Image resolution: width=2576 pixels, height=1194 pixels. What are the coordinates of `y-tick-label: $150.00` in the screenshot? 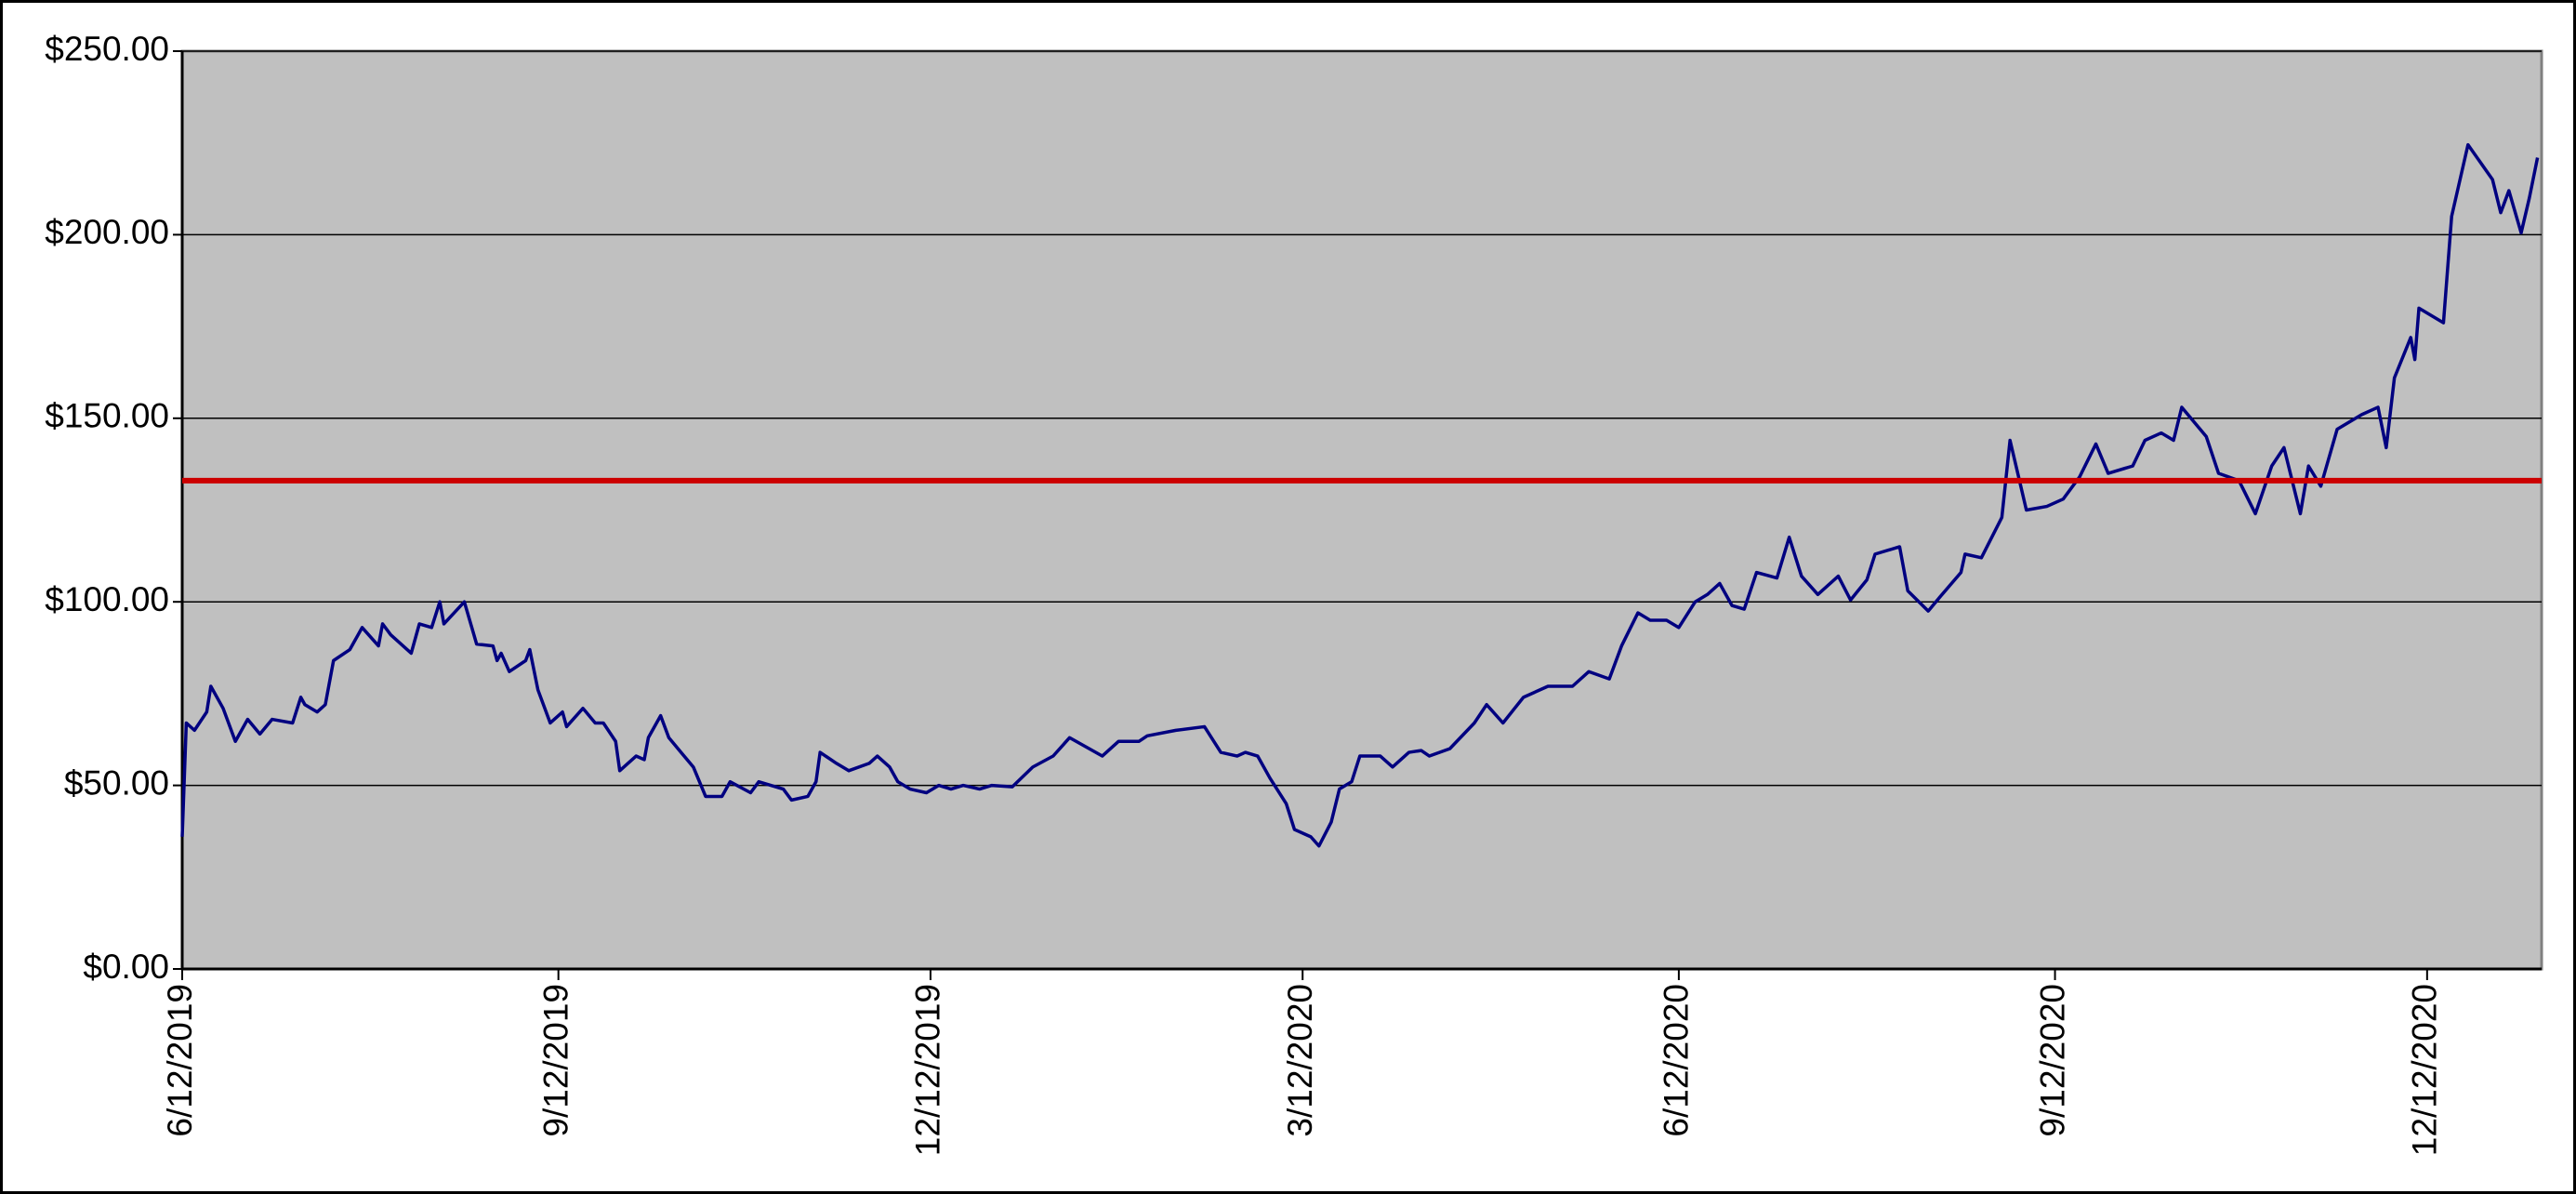 It's located at (107, 416).